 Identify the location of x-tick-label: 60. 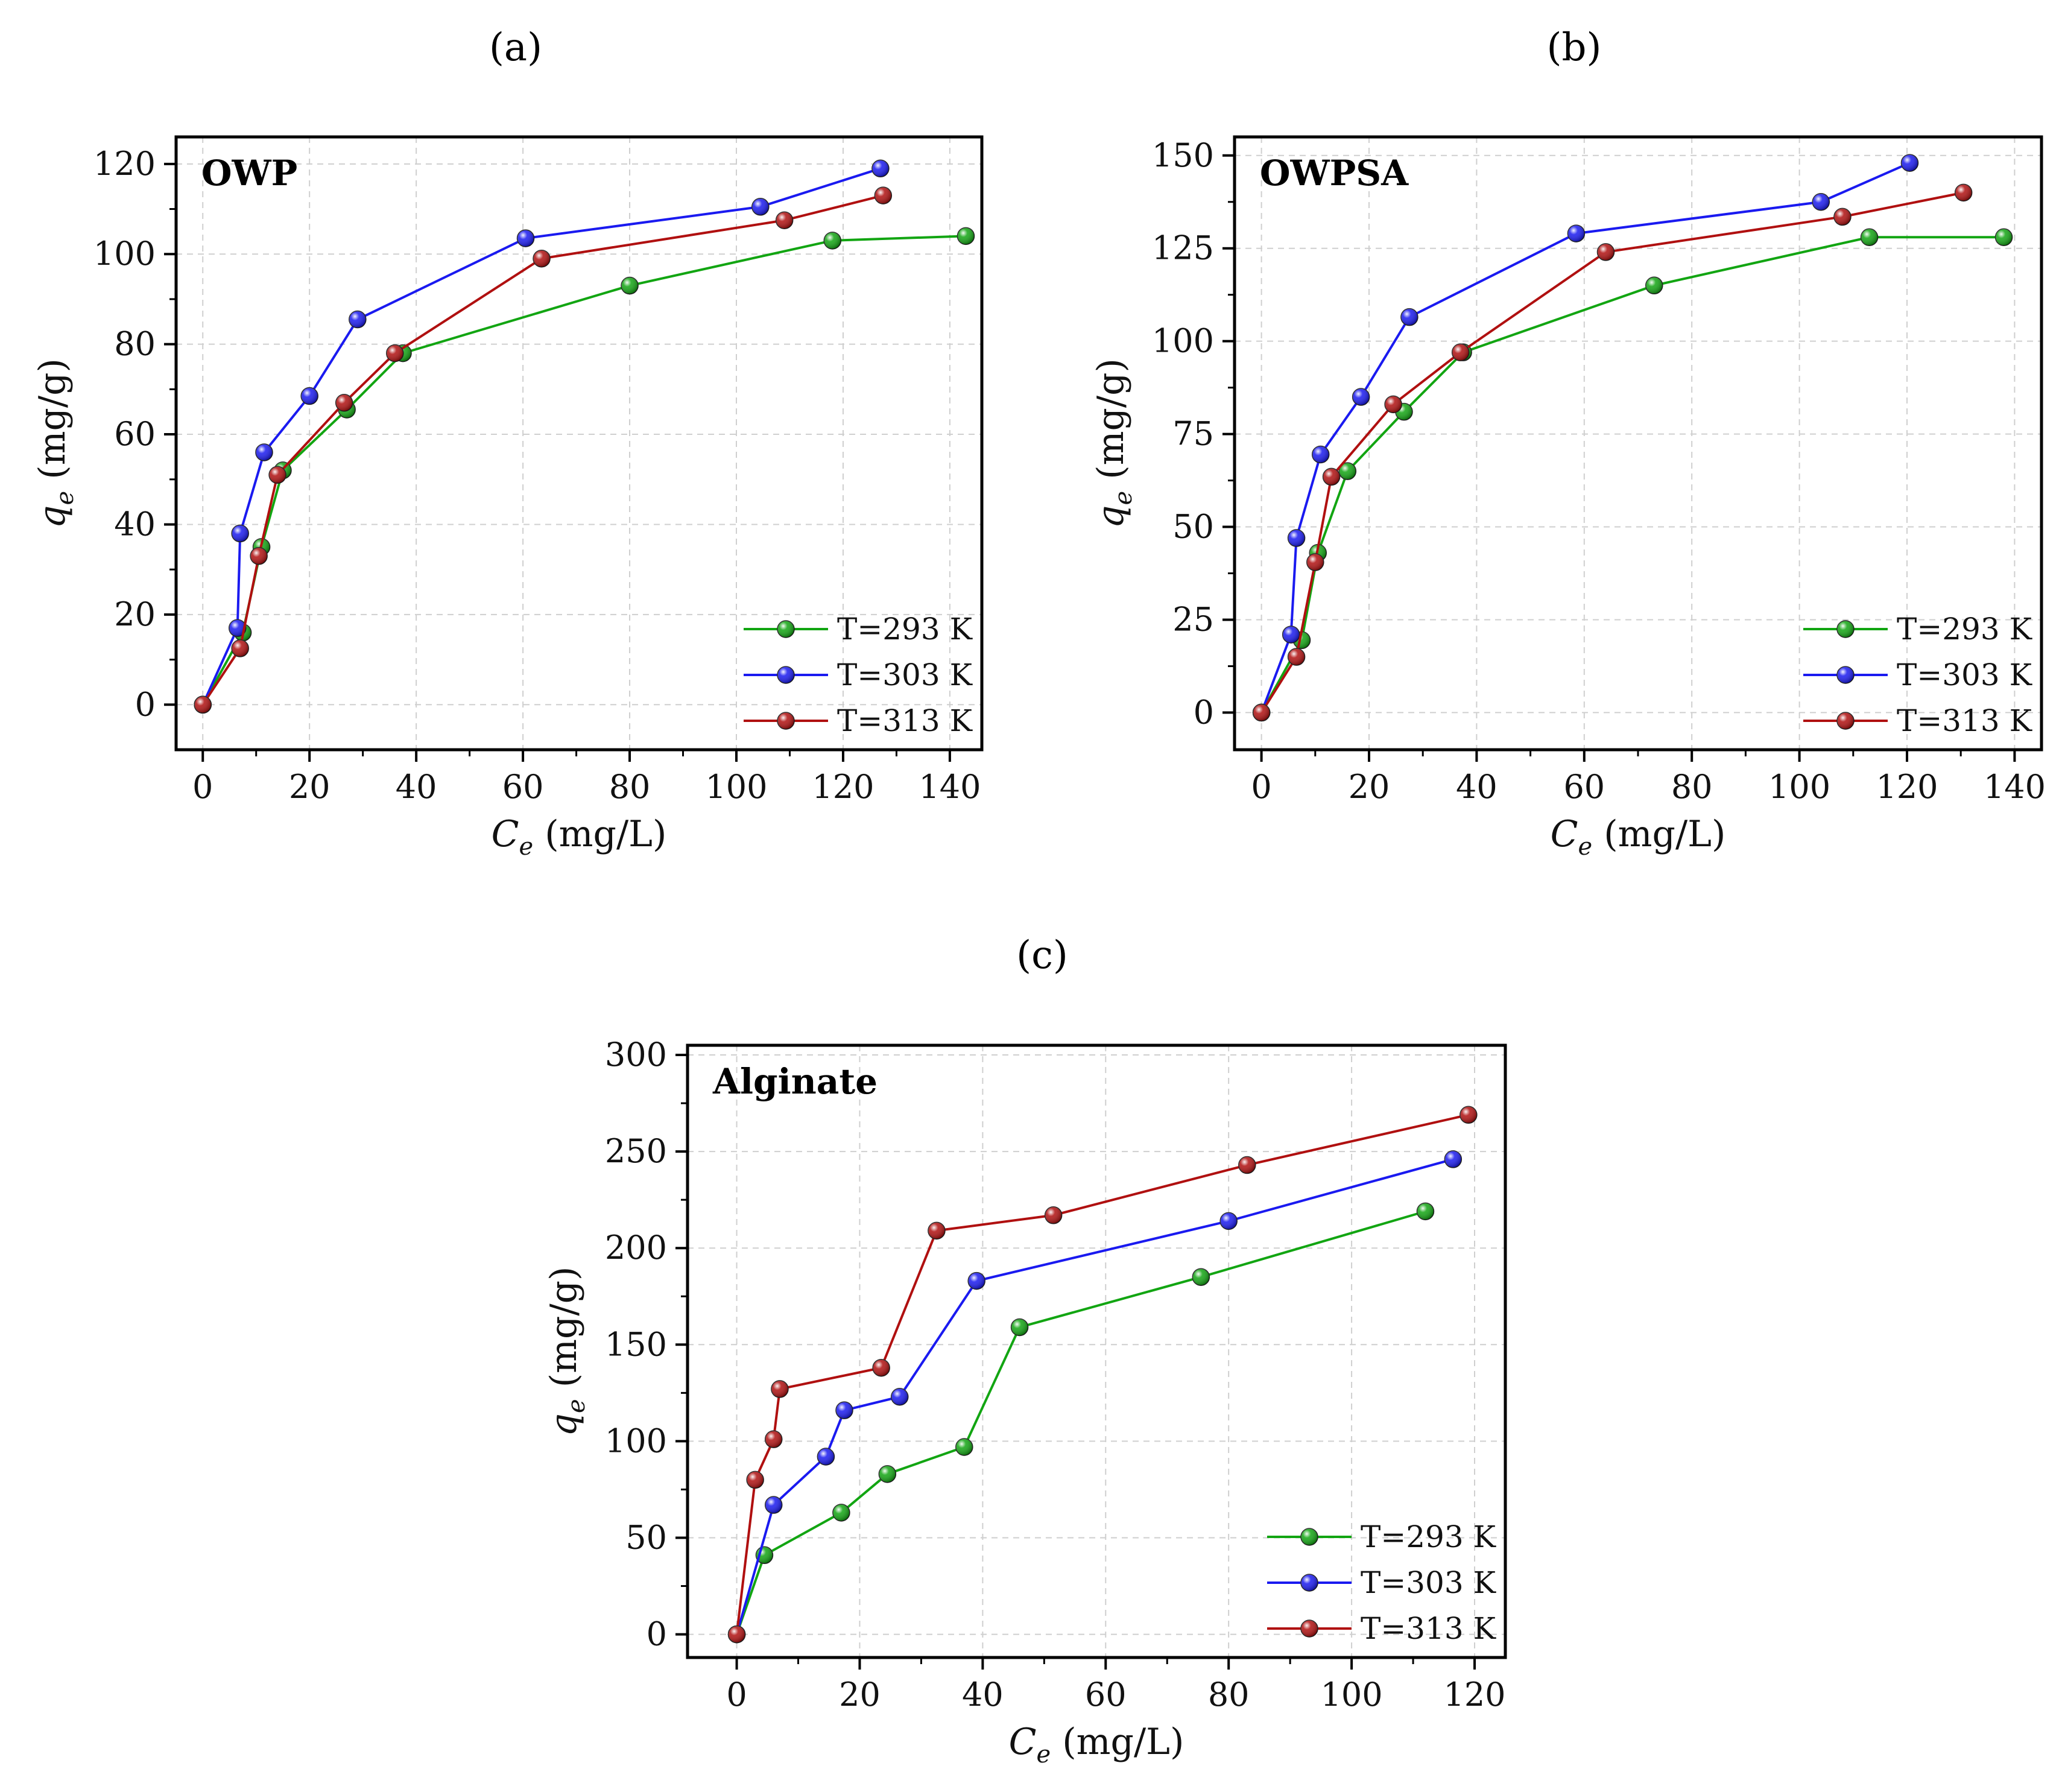
(1584, 787).